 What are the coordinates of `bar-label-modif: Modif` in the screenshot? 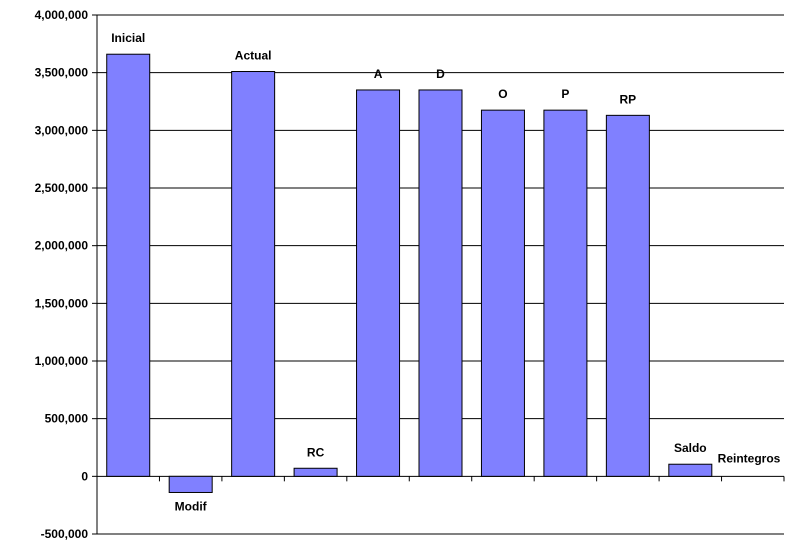 It's located at (191, 506).